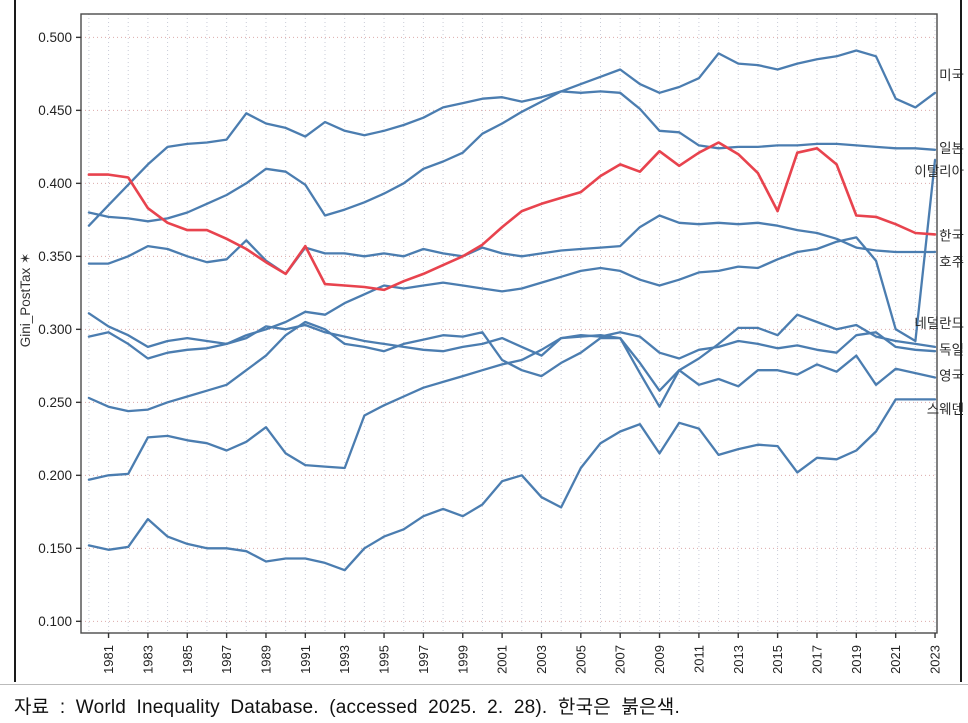 This screenshot has width=968, height=723. What do you see at coordinates (961, 341) in the screenshot?
I see `figure-border-right` at bounding box center [961, 341].